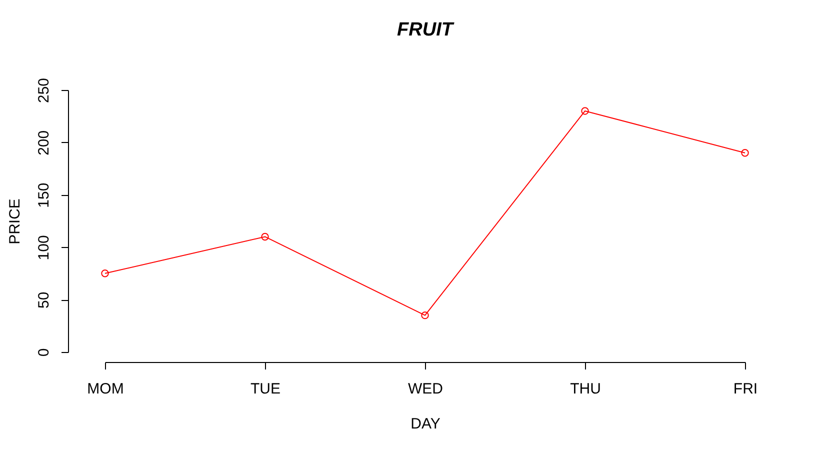 The width and height of the screenshot is (813, 462). What do you see at coordinates (44, 352) in the screenshot?
I see `y-tick-label: 0` at bounding box center [44, 352].